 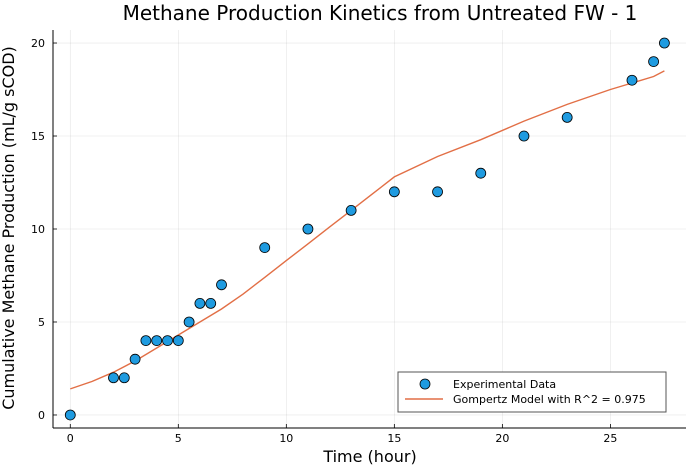 I want to click on y-tick-label: 20, so click(x=38, y=43).